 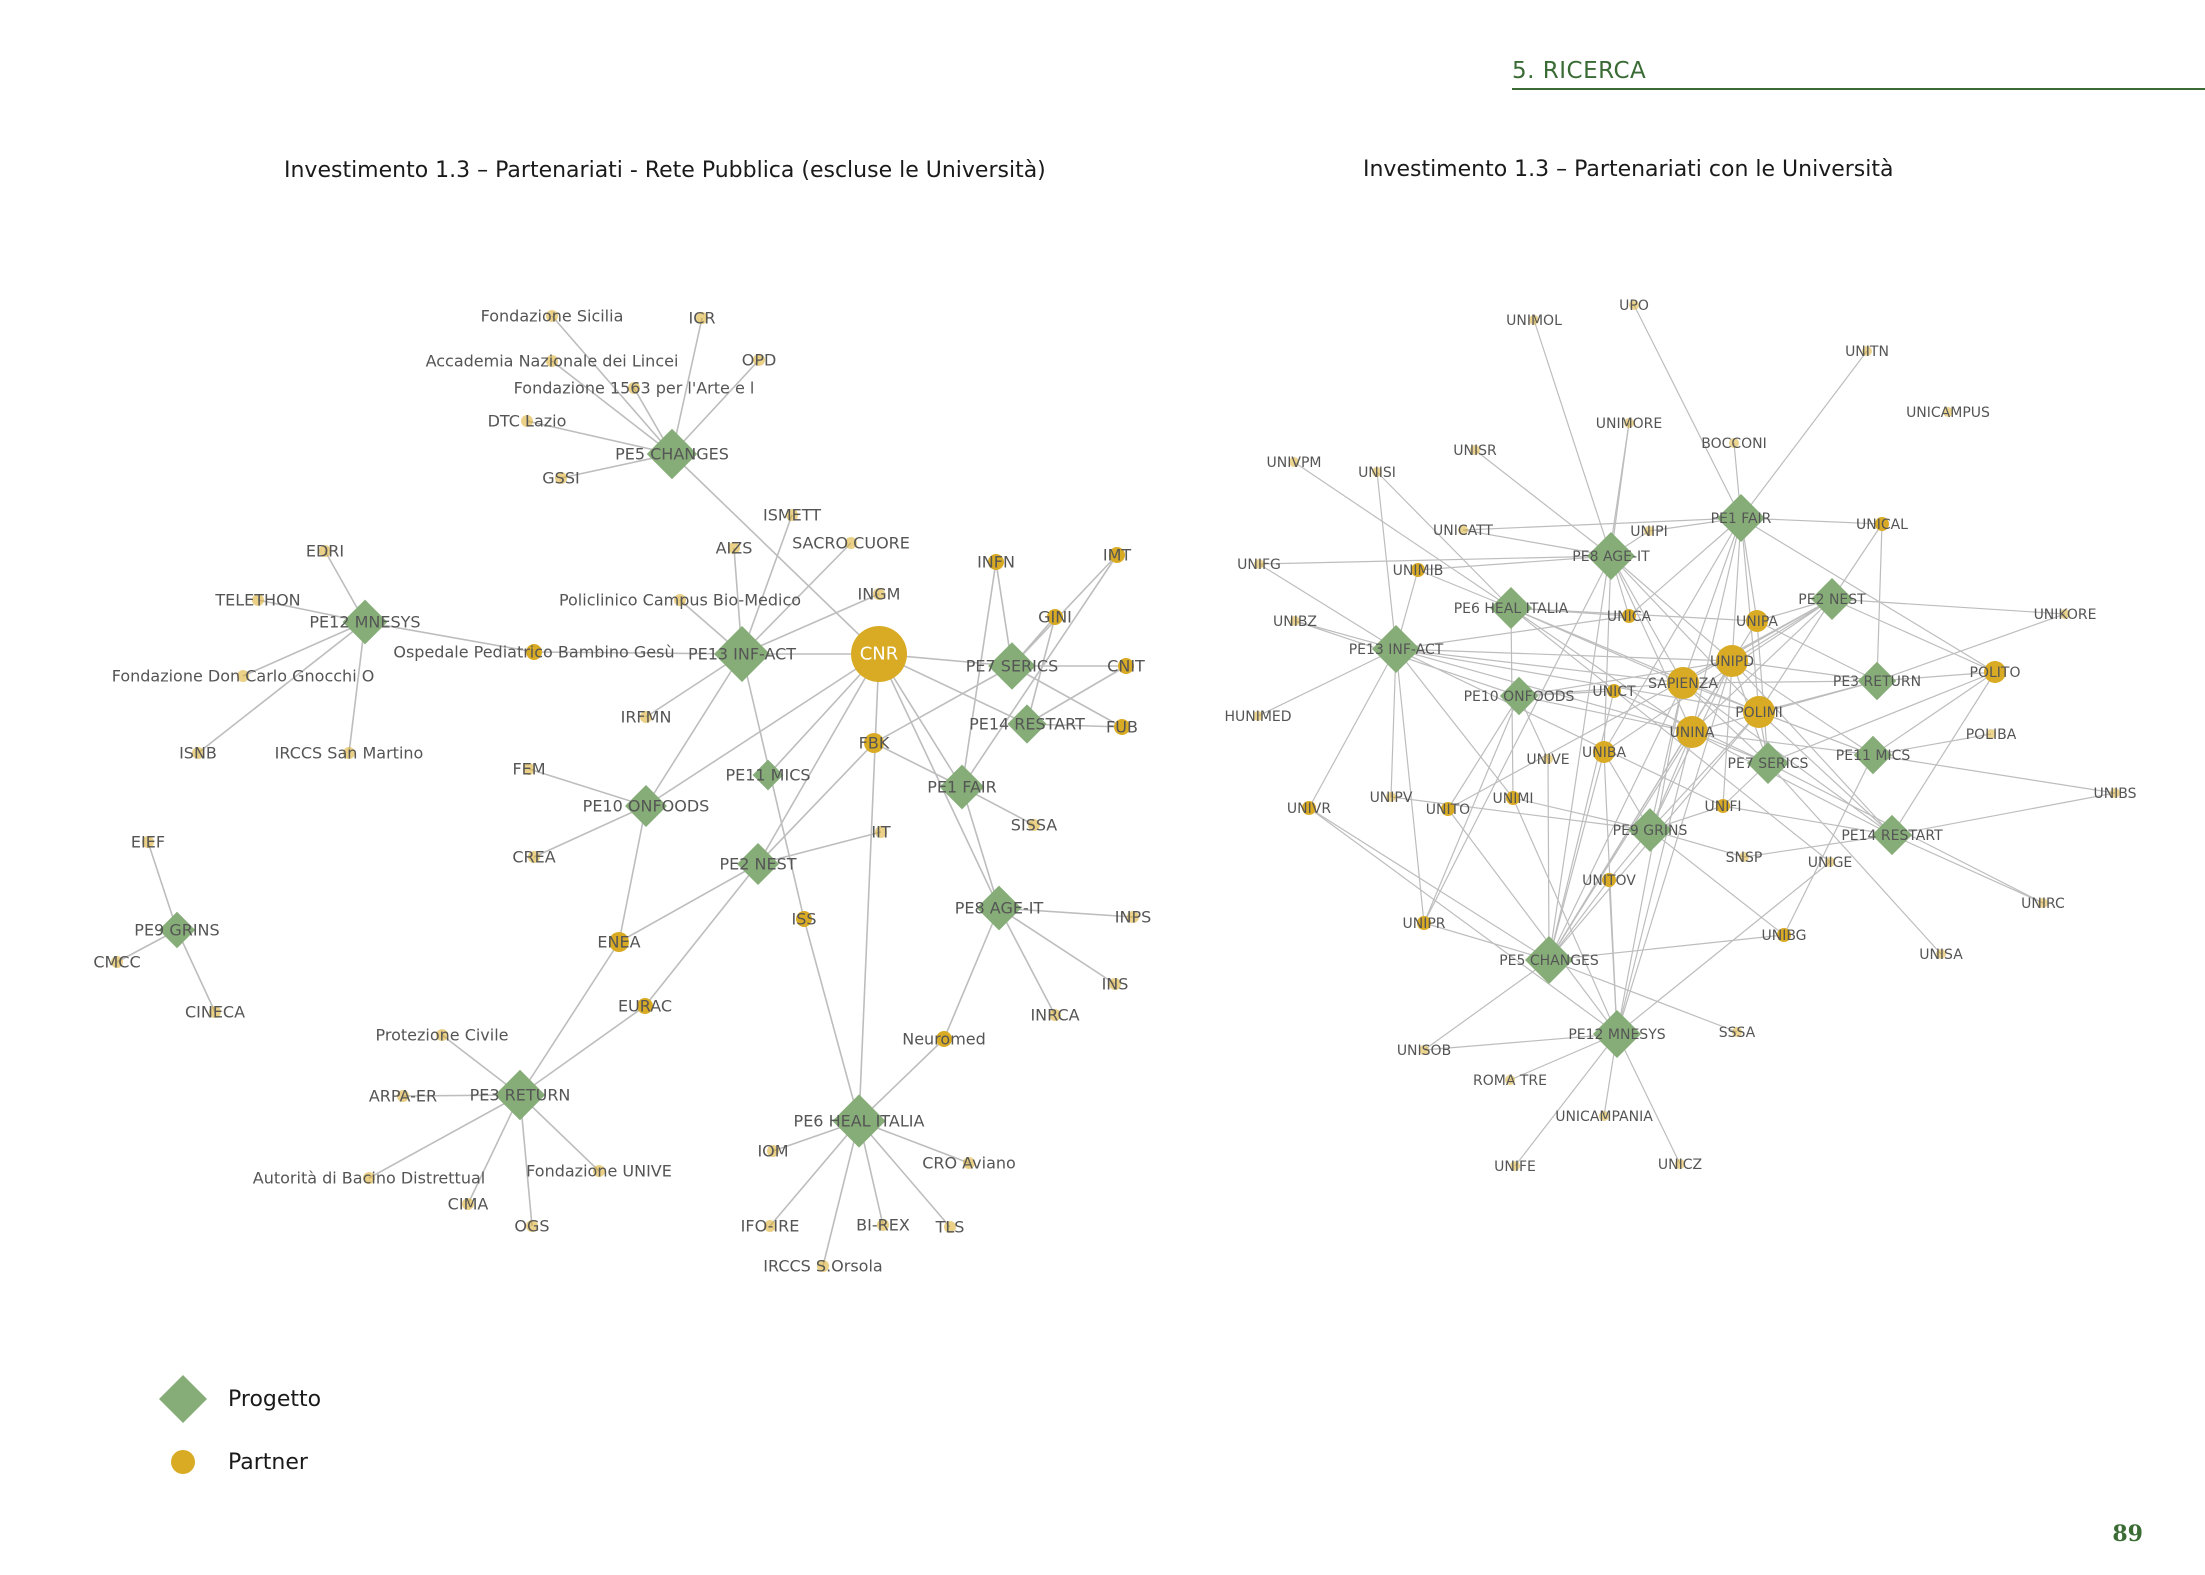 What do you see at coordinates (1704, 771) in the screenshot?
I see `edge-pe9-grins-polimi` at bounding box center [1704, 771].